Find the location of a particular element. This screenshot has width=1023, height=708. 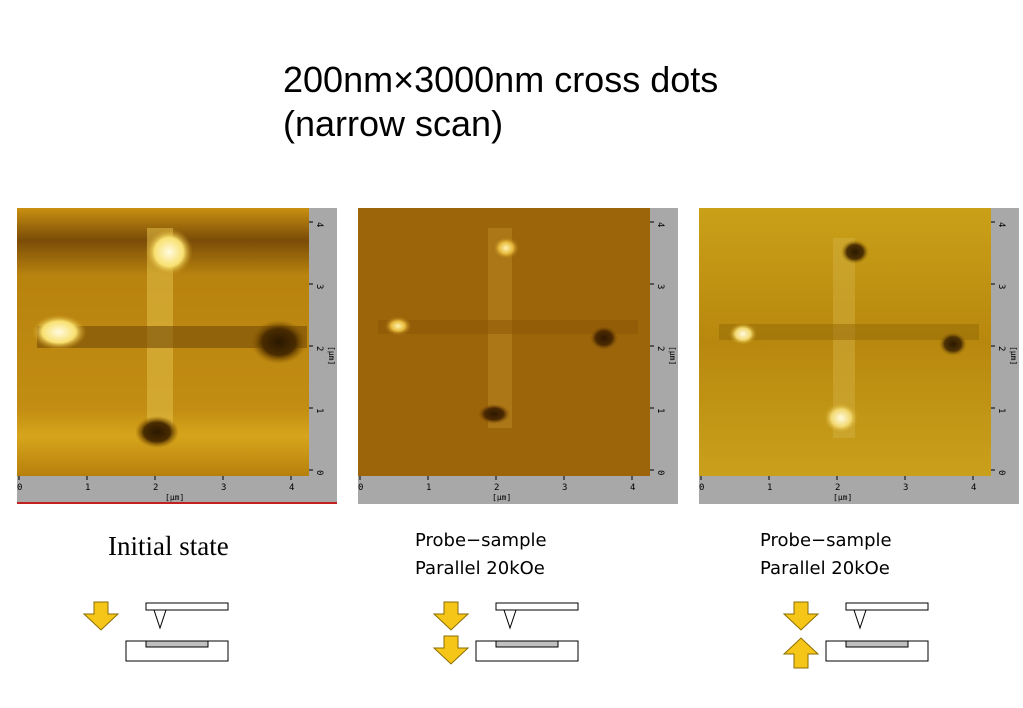

probe-sample-diagram-initial is located at coordinates (160, 635).